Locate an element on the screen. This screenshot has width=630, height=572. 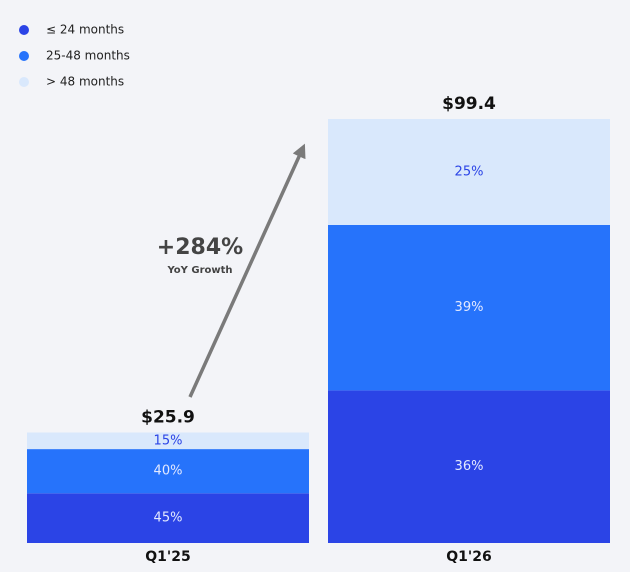
segment-label: 15% is located at coordinates (168, 440).